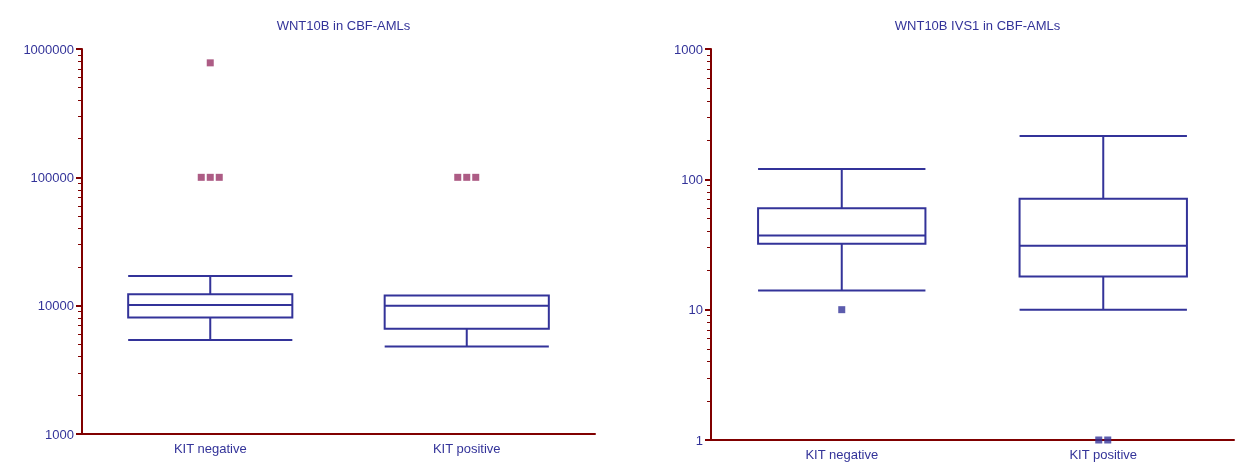 The image size is (1239, 464). Describe the element at coordinates (695, 310) in the screenshot. I see `y-tick-label: 10` at that location.